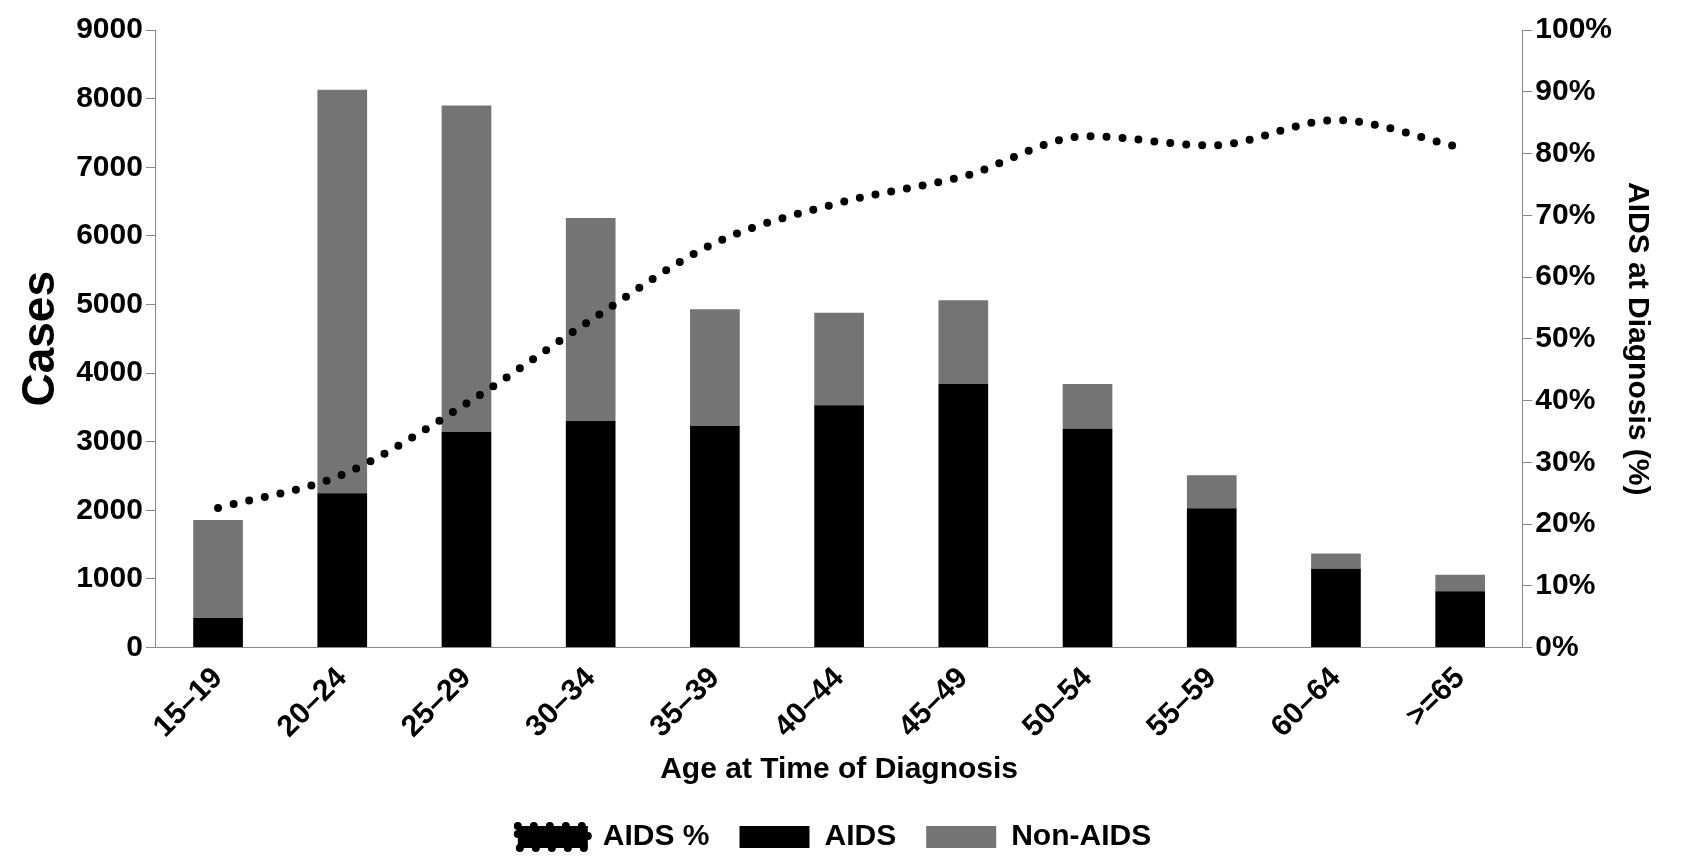 This screenshot has height=867, width=1689. What do you see at coordinates (1639, 339) in the screenshot?
I see `y2-axis-title: AIDS at Diagnosis (%)` at bounding box center [1639, 339].